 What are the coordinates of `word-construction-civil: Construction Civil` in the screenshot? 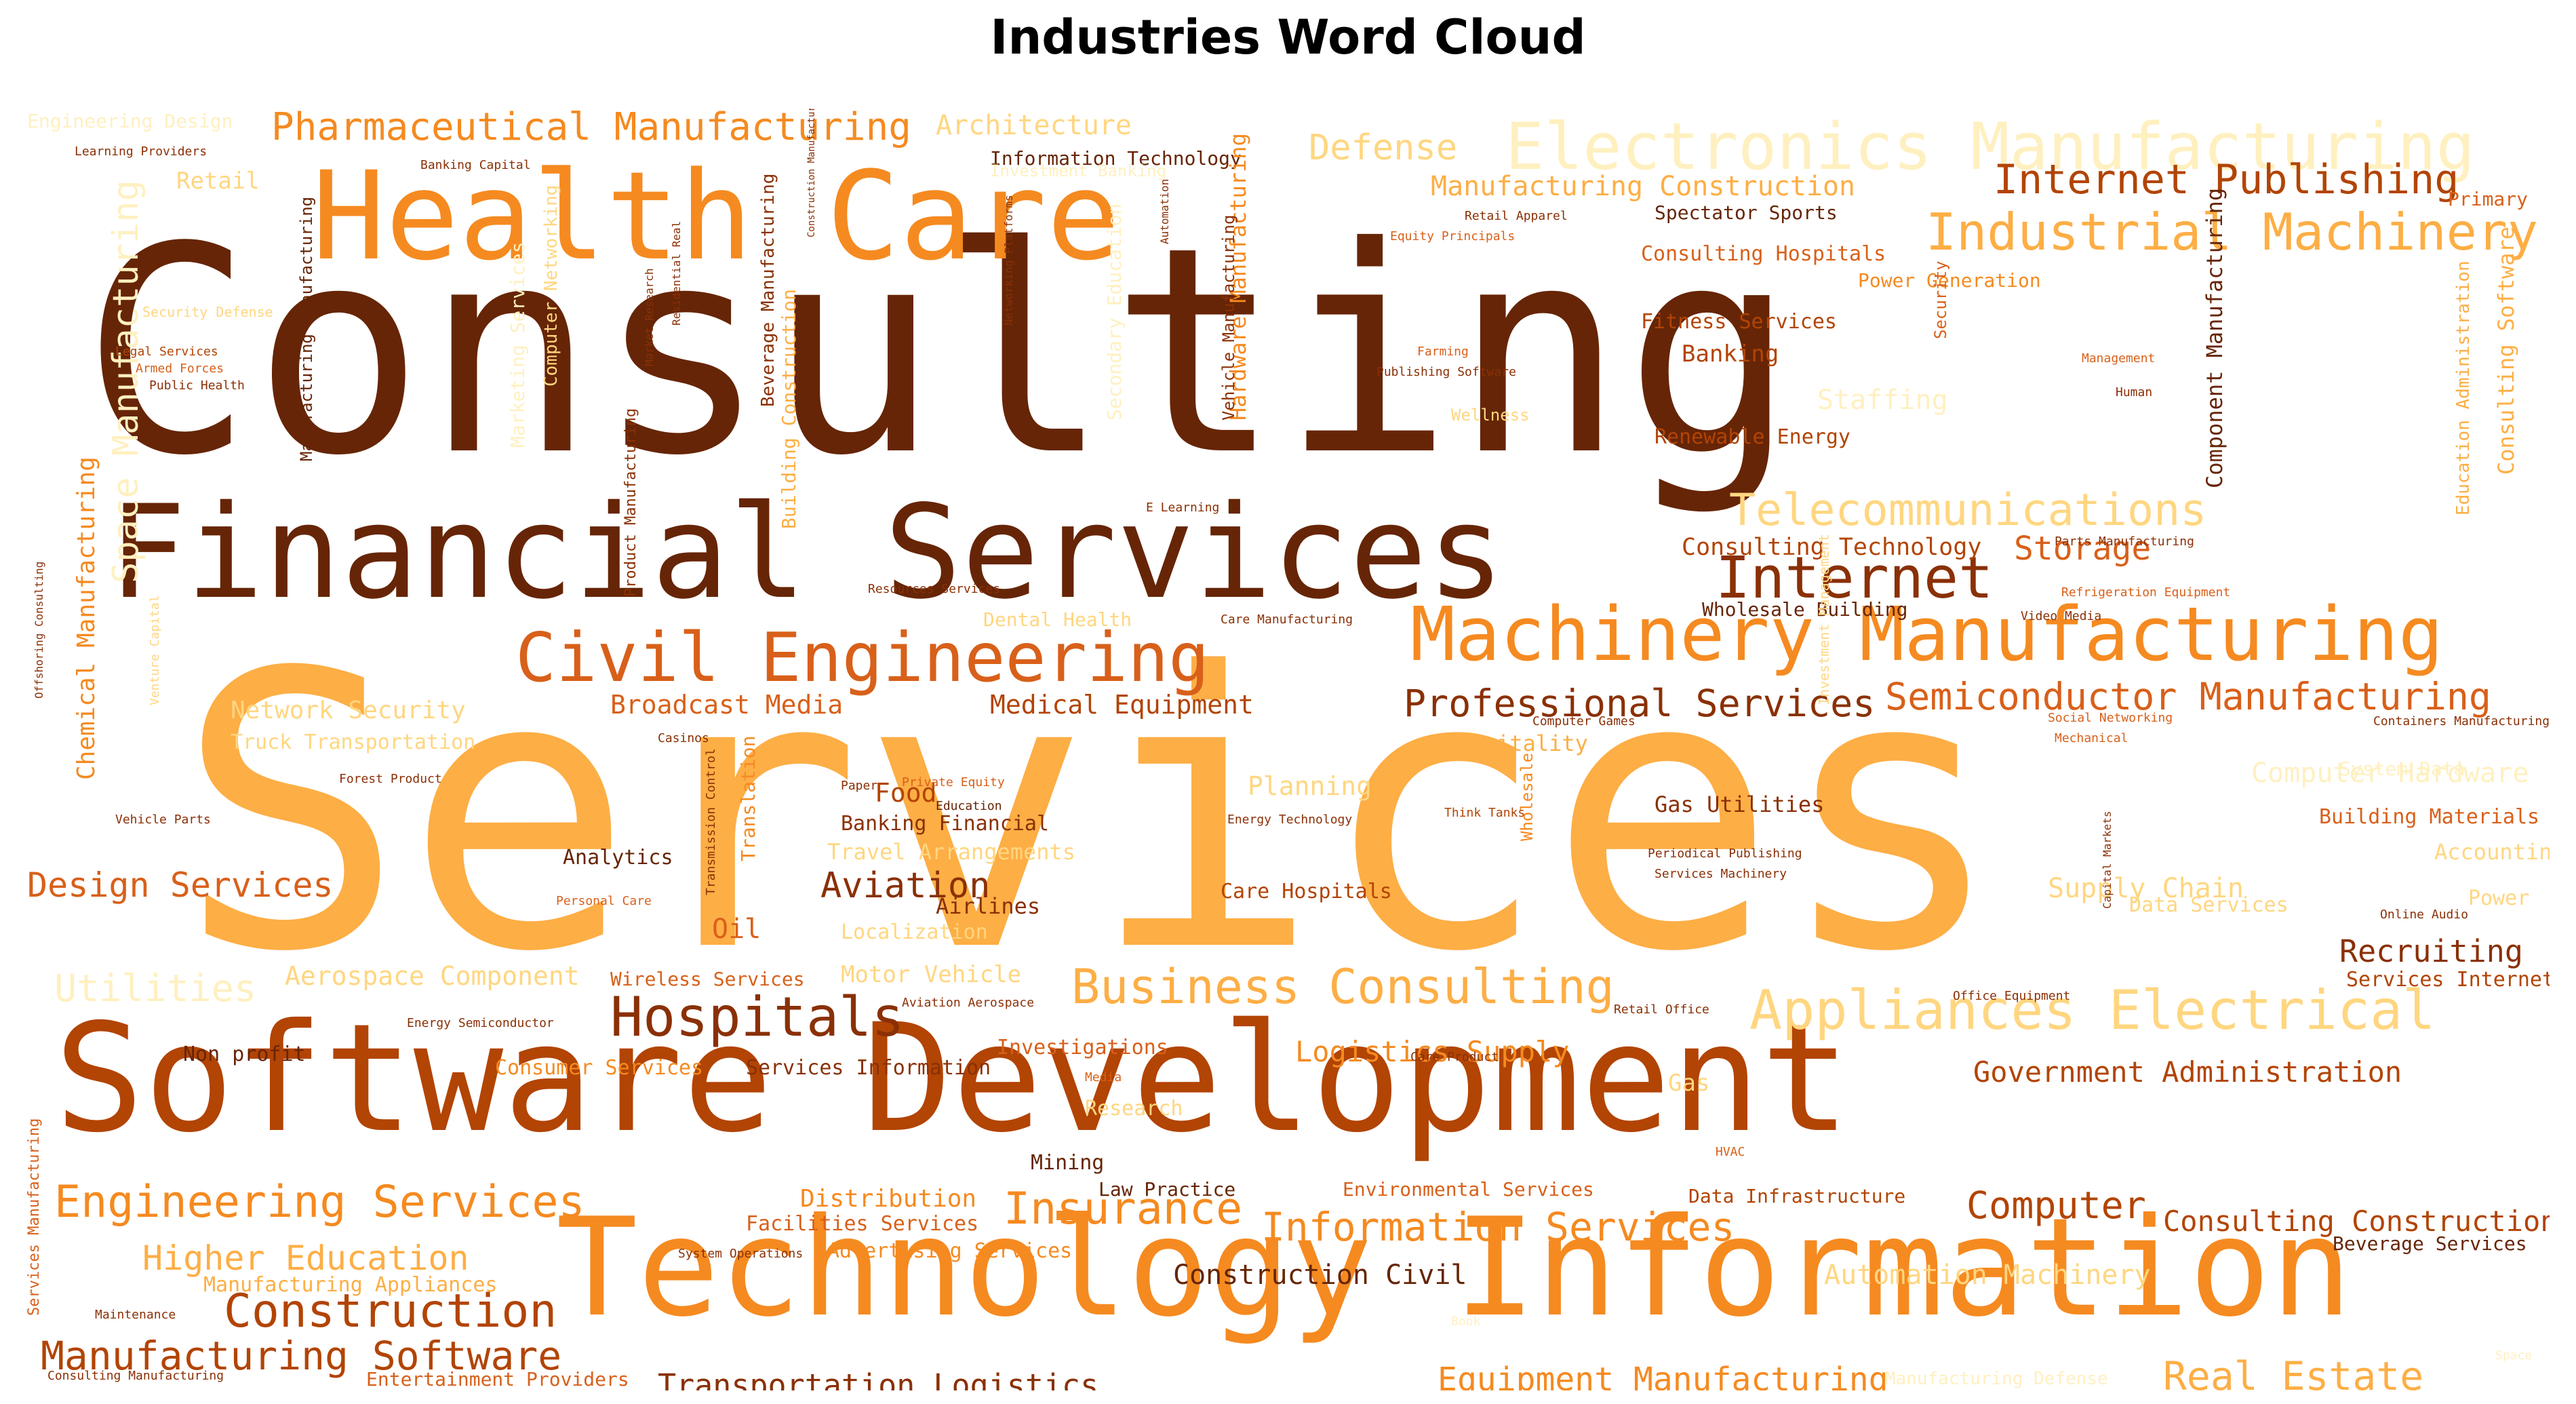 It's located at (1320, 1275).